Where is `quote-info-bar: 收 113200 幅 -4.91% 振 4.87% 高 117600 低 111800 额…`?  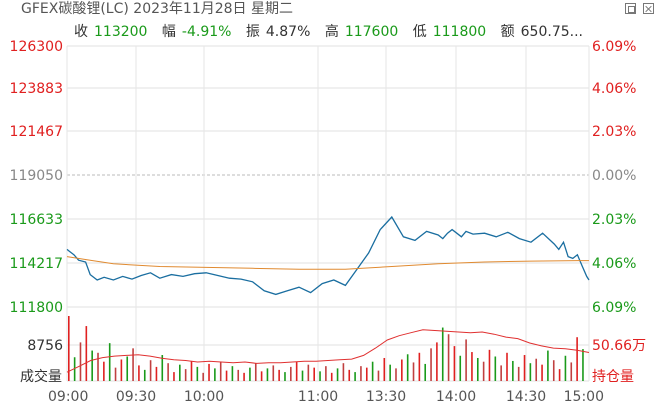 quote-info-bar: 收 113200 幅 -4.91% 振 4.87% 高 117600 低 111800 额… is located at coordinates (333, 31).